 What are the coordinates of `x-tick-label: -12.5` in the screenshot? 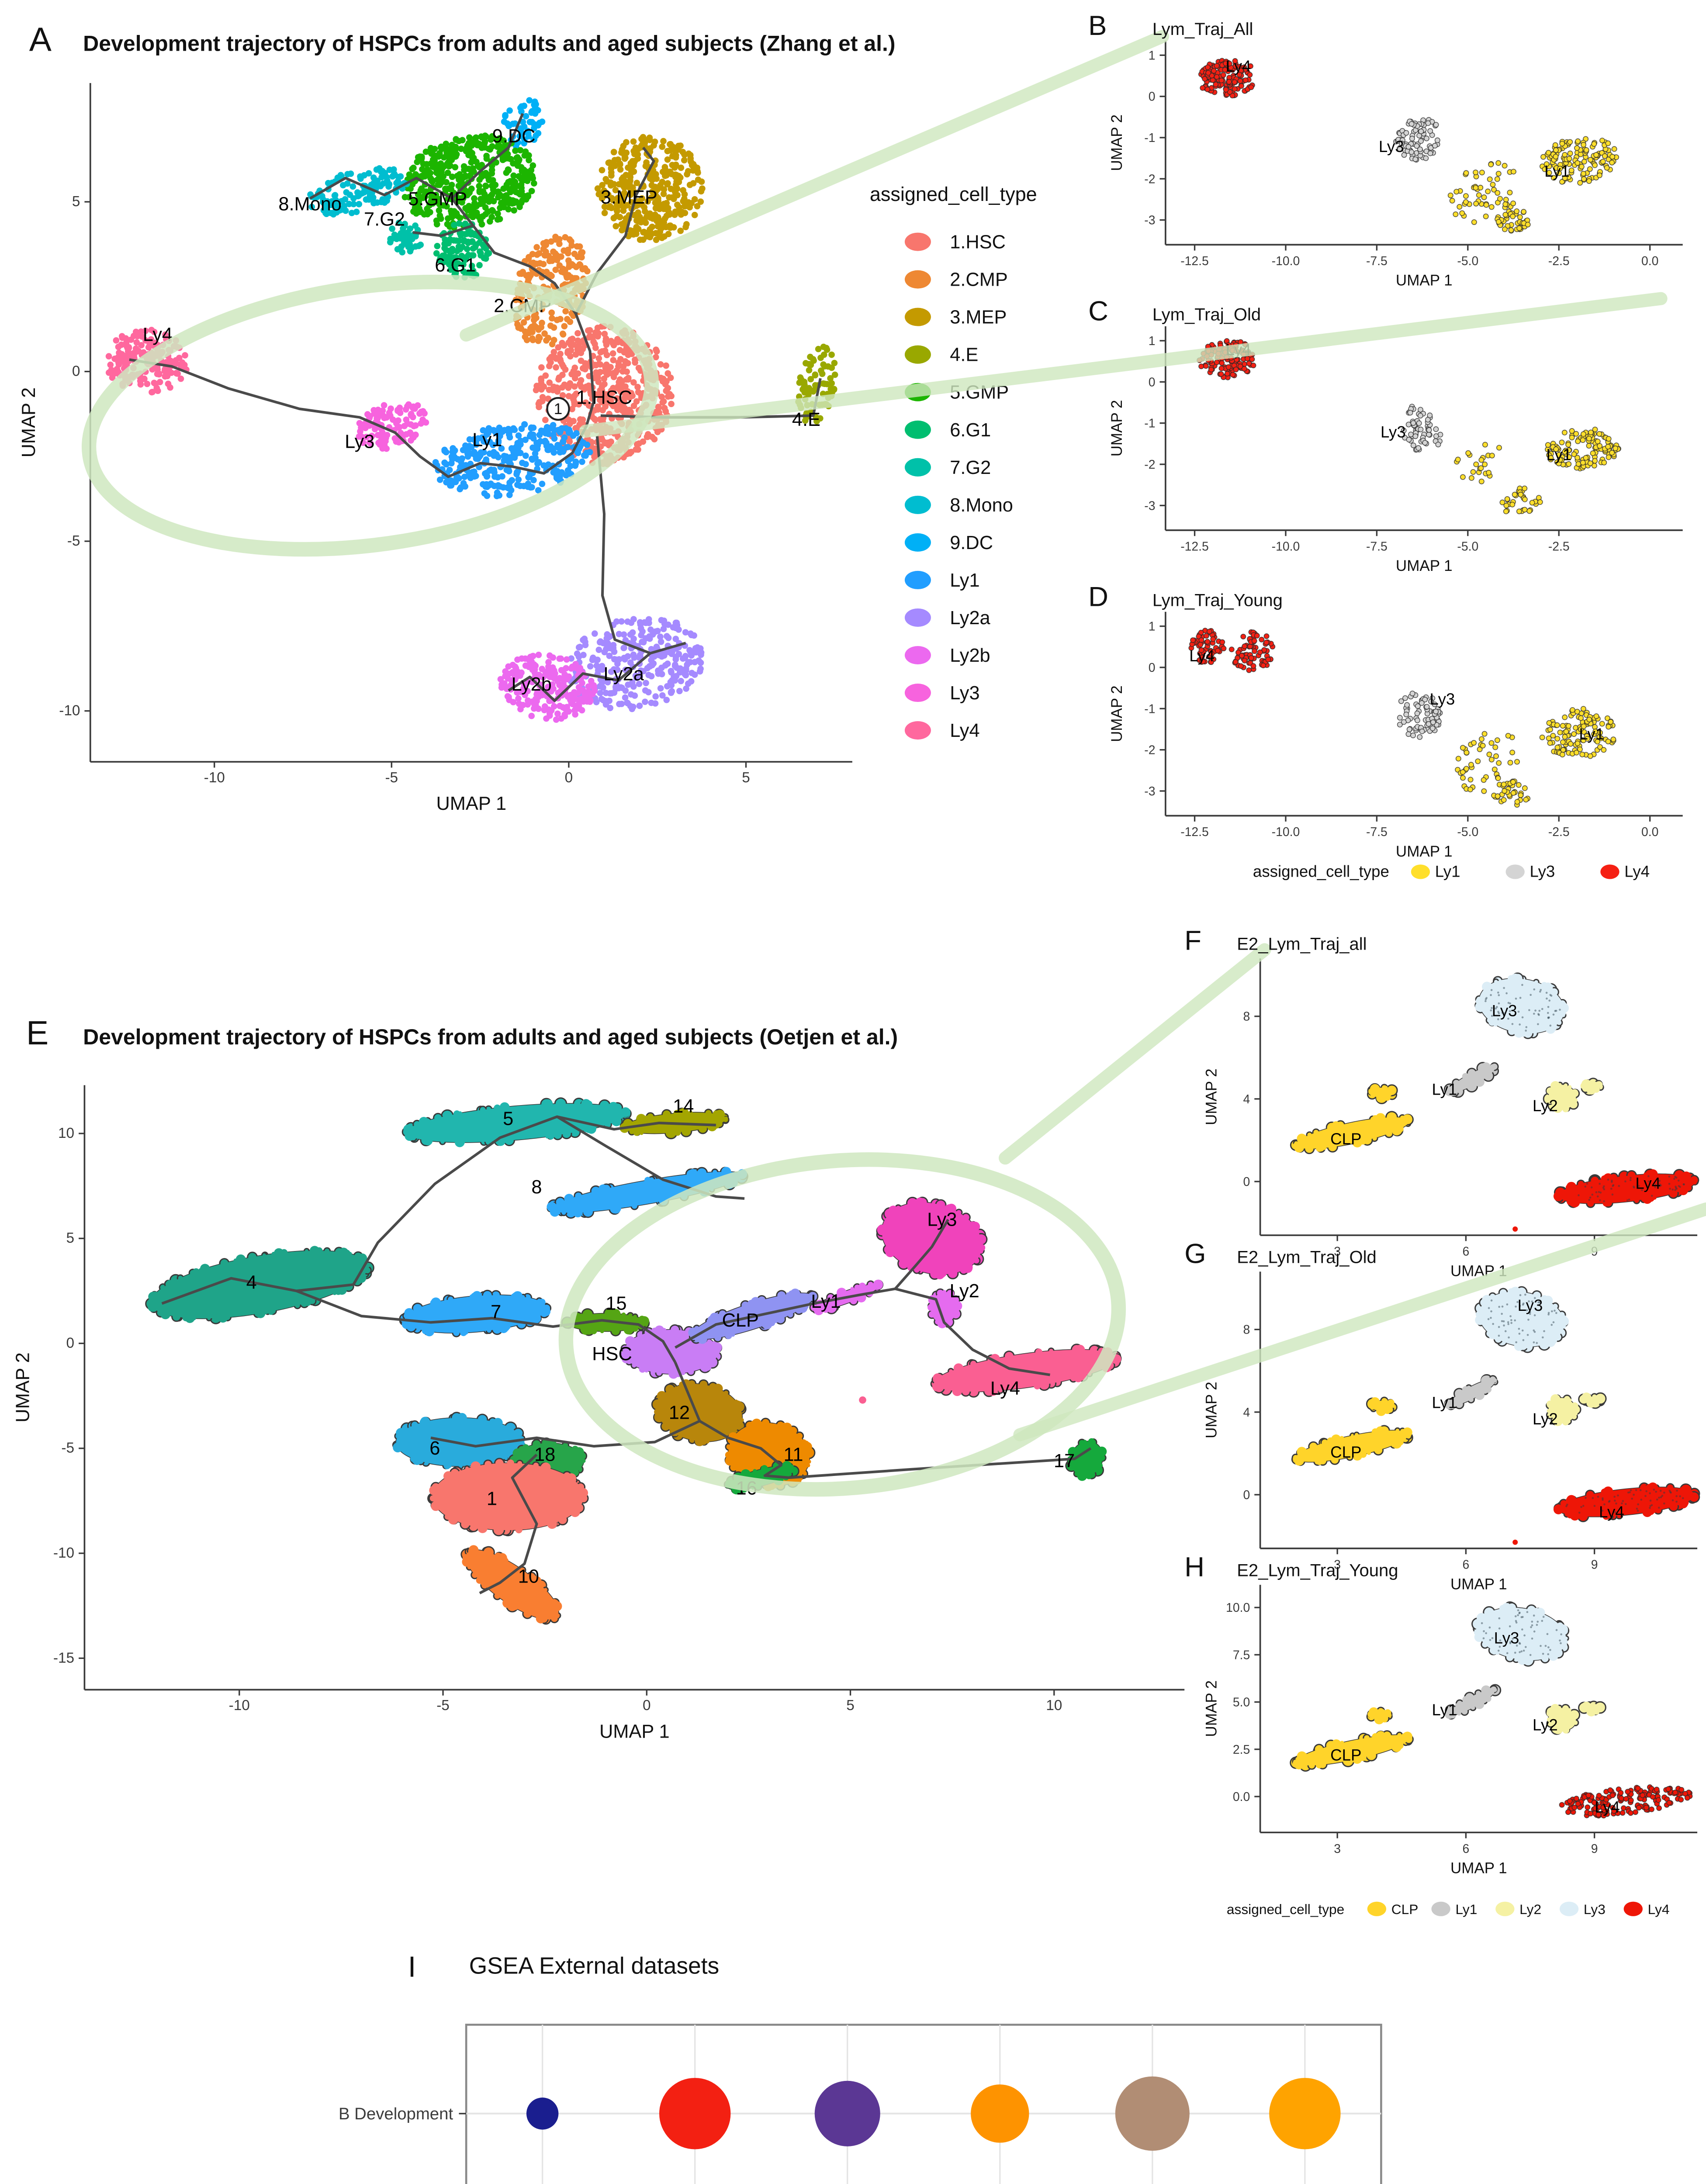 It's located at (1194, 547).